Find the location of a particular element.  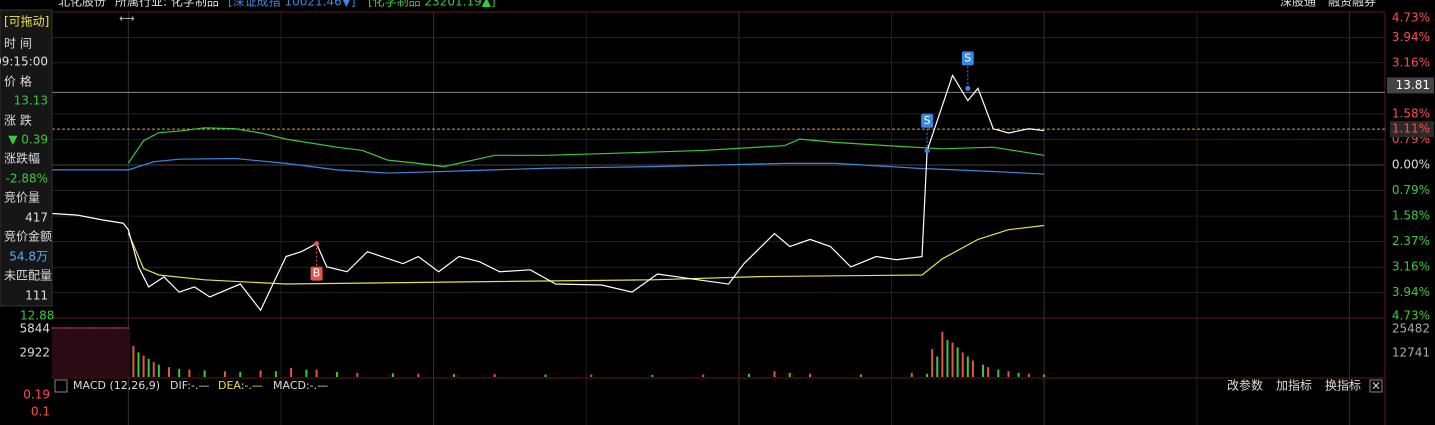

macd-dif: DIF:-.— is located at coordinates (189, 385).